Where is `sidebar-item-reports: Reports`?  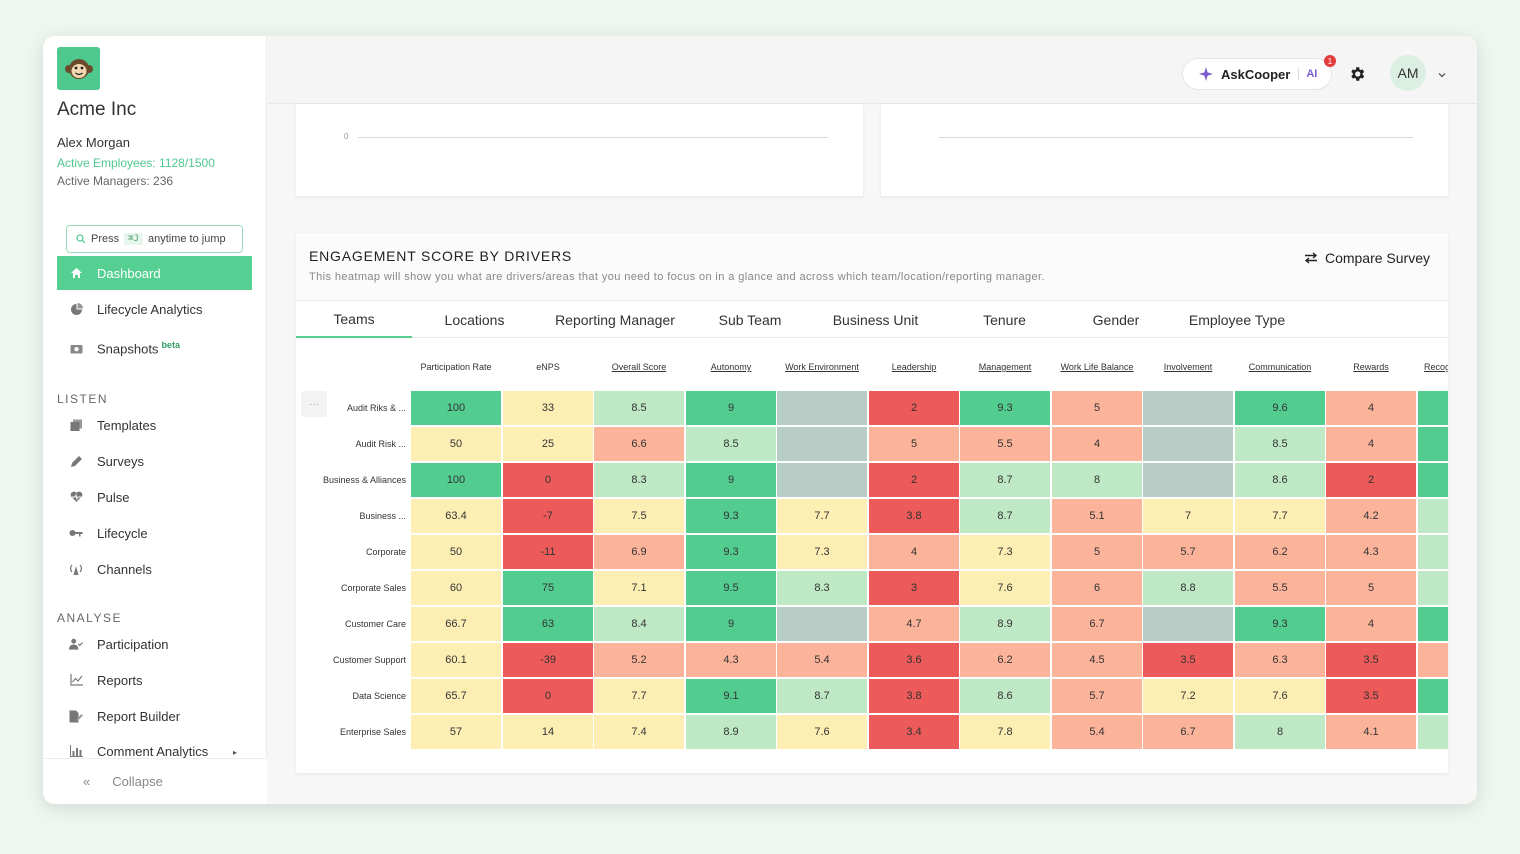 sidebar-item-reports: Reports is located at coordinates (154, 680).